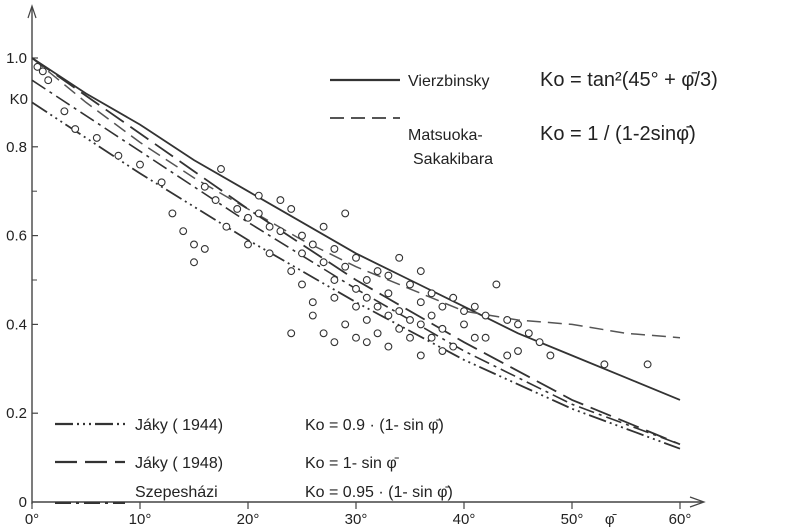  Describe the element at coordinates (356, 519) in the screenshot. I see `x-tick-label: 30°` at that location.